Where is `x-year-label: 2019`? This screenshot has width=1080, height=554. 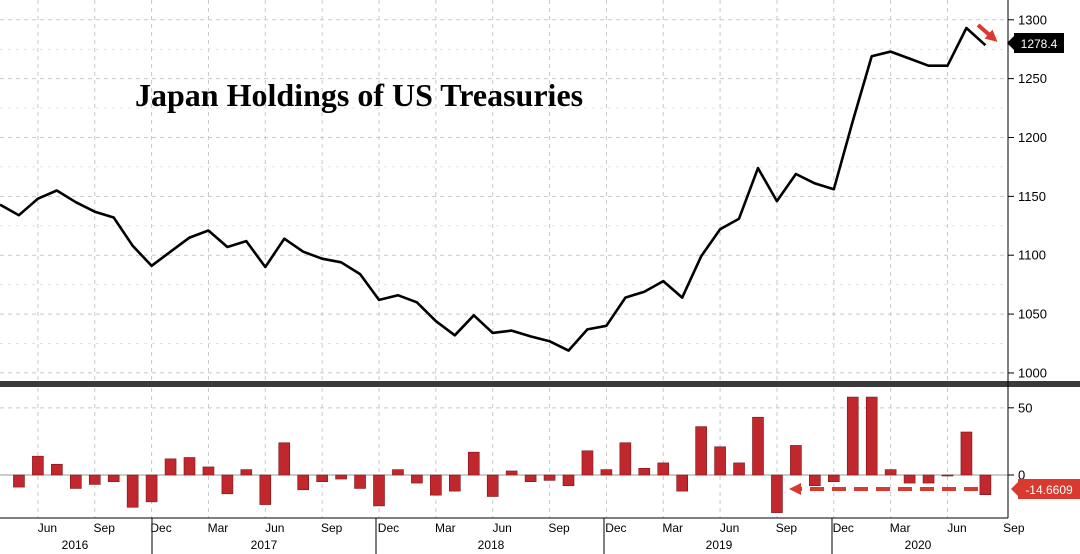 x-year-label: 2019 is located at coordinates (719, 545).